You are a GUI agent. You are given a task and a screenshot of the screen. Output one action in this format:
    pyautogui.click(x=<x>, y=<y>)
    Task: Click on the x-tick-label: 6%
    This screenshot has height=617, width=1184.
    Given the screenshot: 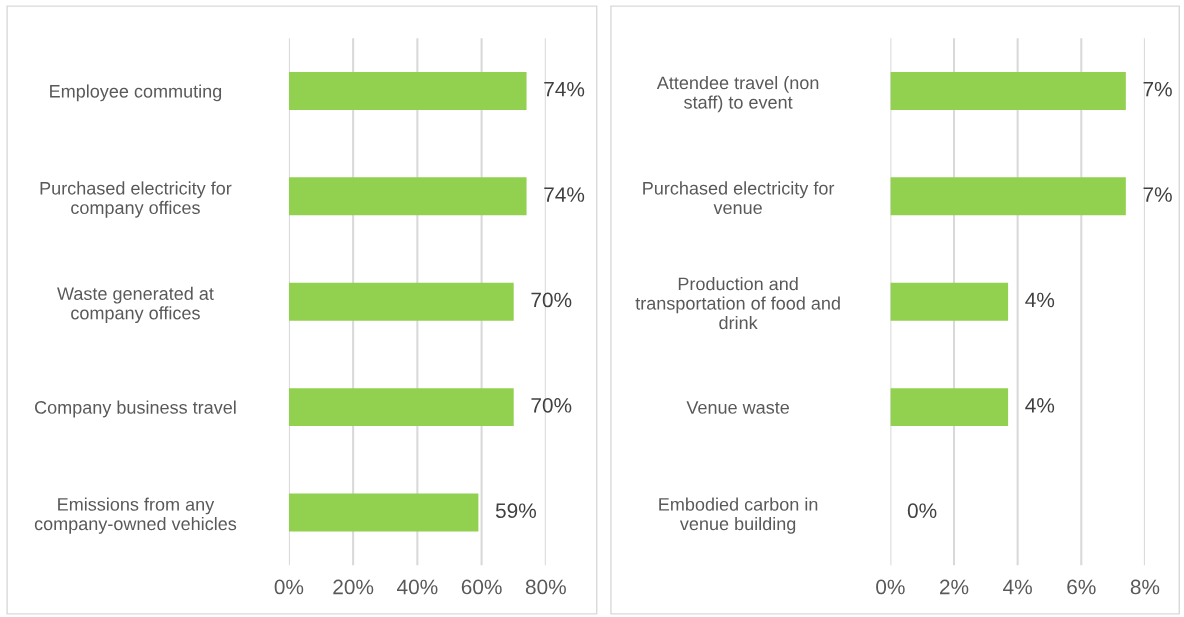 What is the action you would take?
    pyautogui.click(x=1081, y=587)
    